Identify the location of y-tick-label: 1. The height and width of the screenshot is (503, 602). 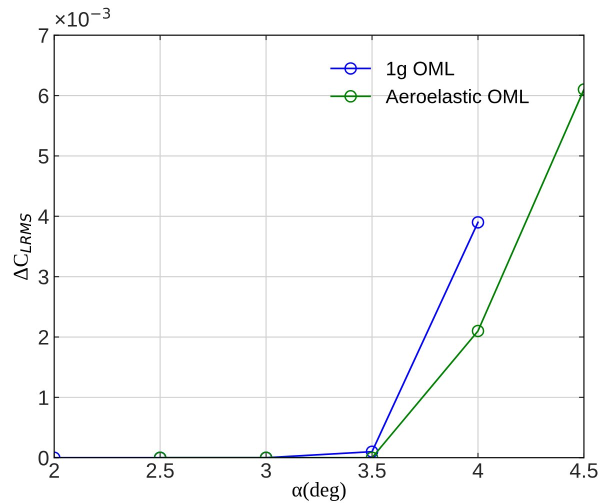
(43, 397).